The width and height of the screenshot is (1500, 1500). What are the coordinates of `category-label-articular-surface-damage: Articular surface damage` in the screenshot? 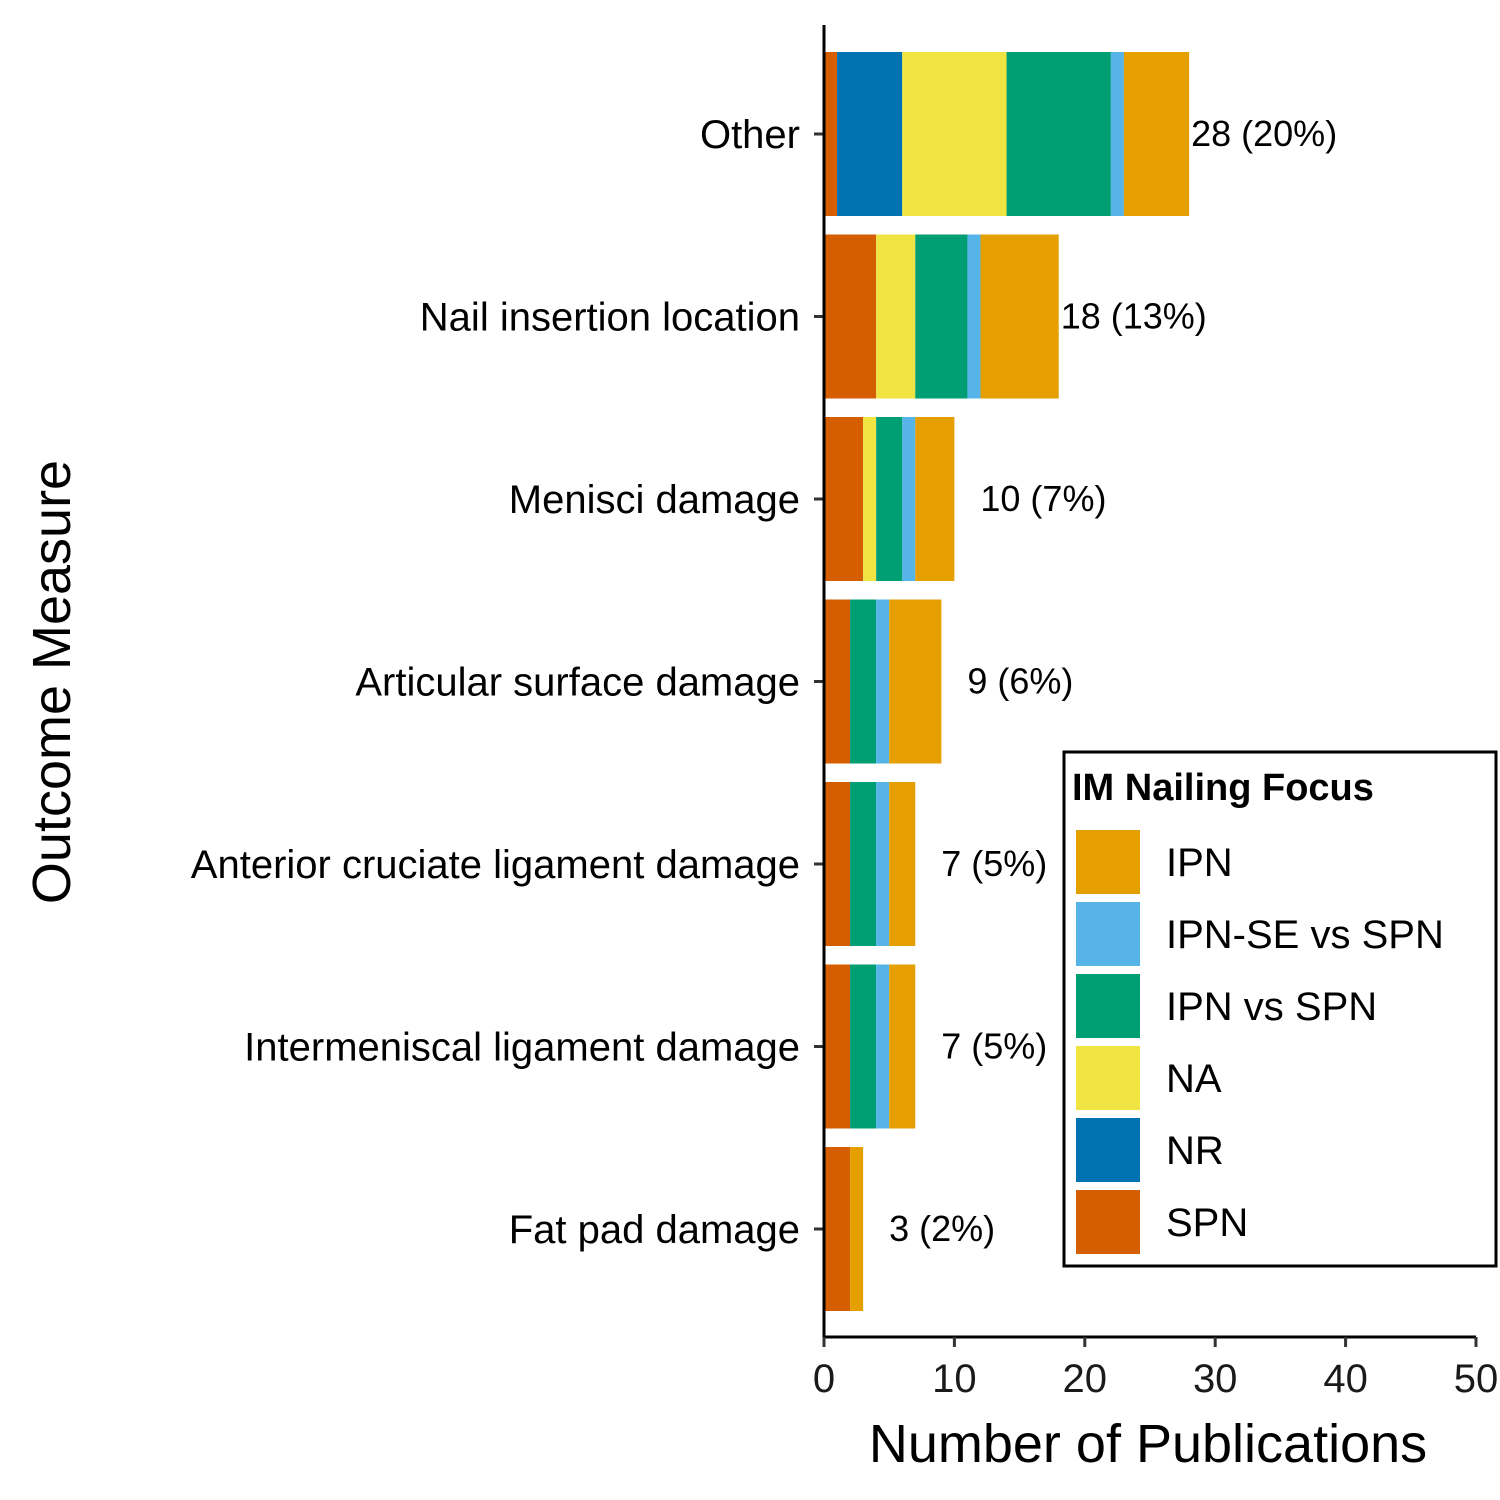 It's located at (577, 683).